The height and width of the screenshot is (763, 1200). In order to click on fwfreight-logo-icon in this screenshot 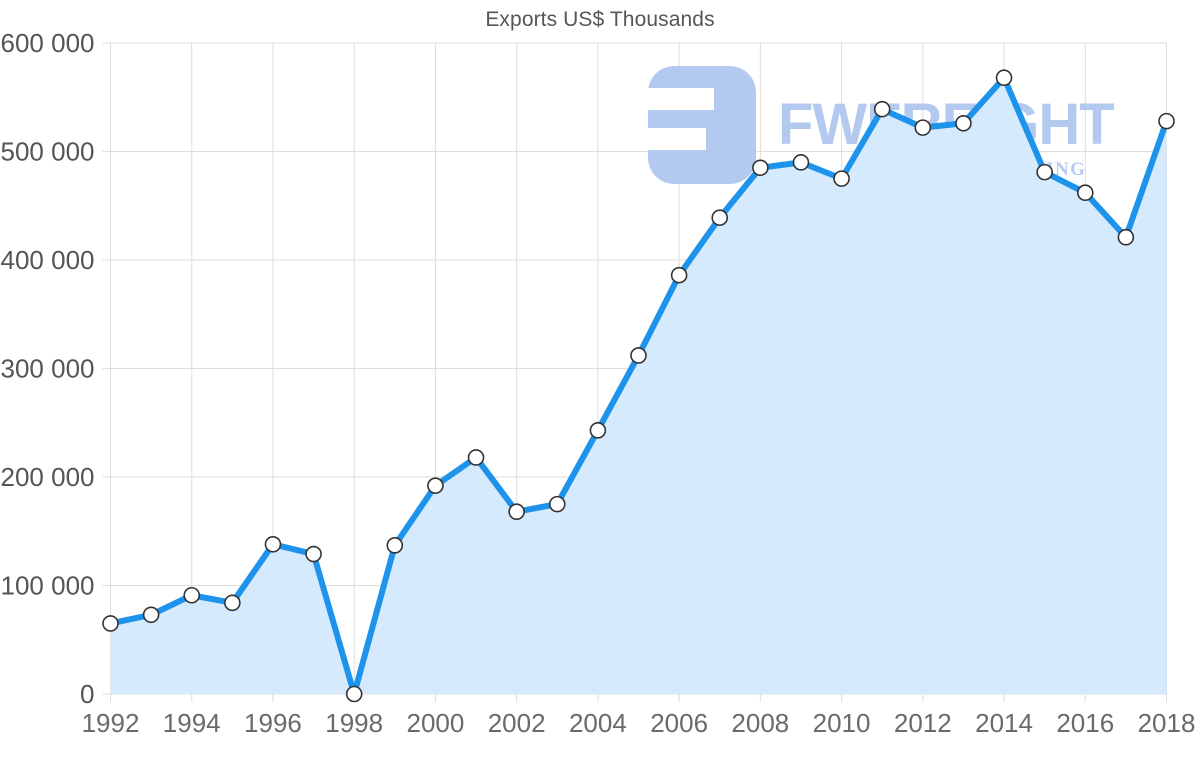, I will do `click(702, 125)`.